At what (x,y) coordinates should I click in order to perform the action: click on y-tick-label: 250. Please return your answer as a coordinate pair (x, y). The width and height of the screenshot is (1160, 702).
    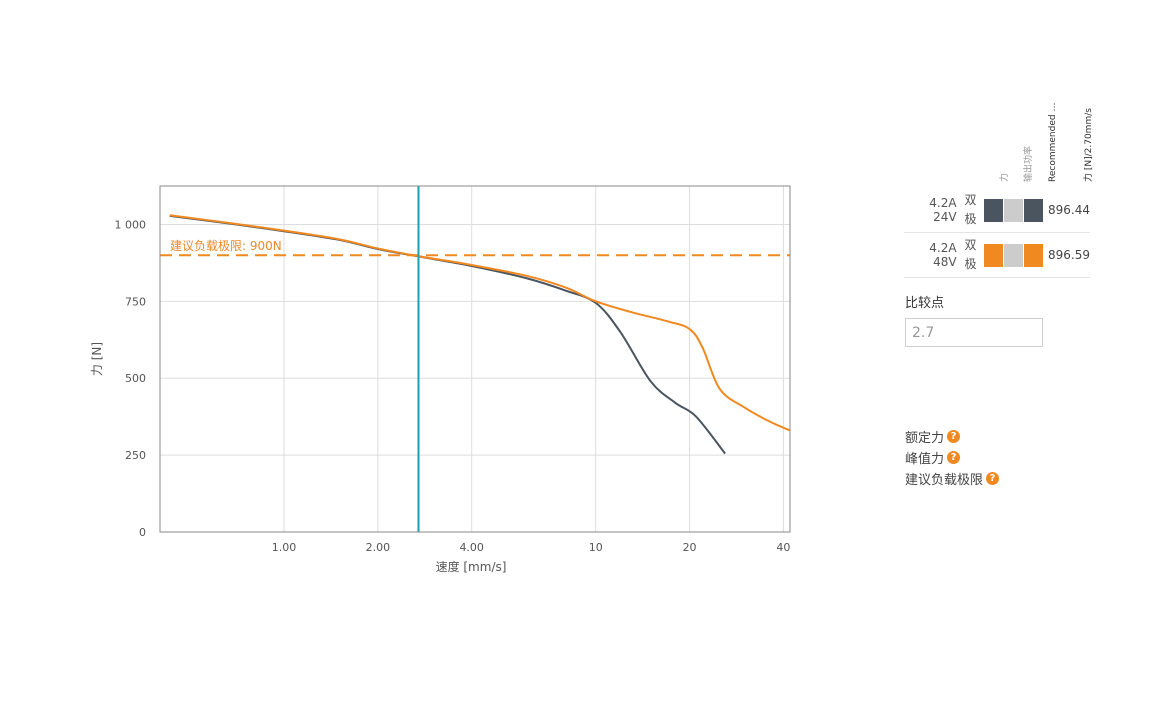
    Looking at the image, I should click on (135, 455).